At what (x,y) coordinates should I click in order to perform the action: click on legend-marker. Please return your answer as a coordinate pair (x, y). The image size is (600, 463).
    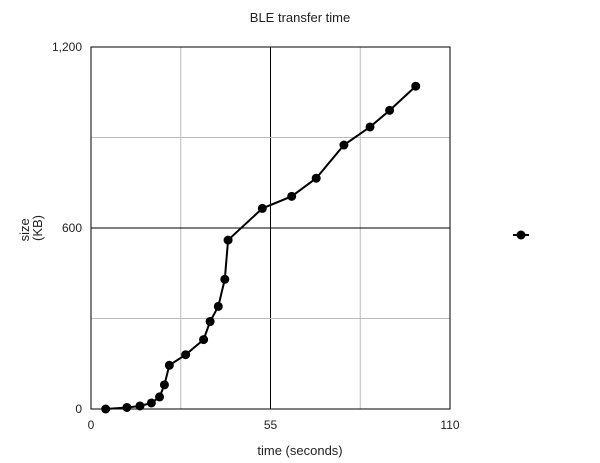
    Looking at the image, I should click on (521, 235).